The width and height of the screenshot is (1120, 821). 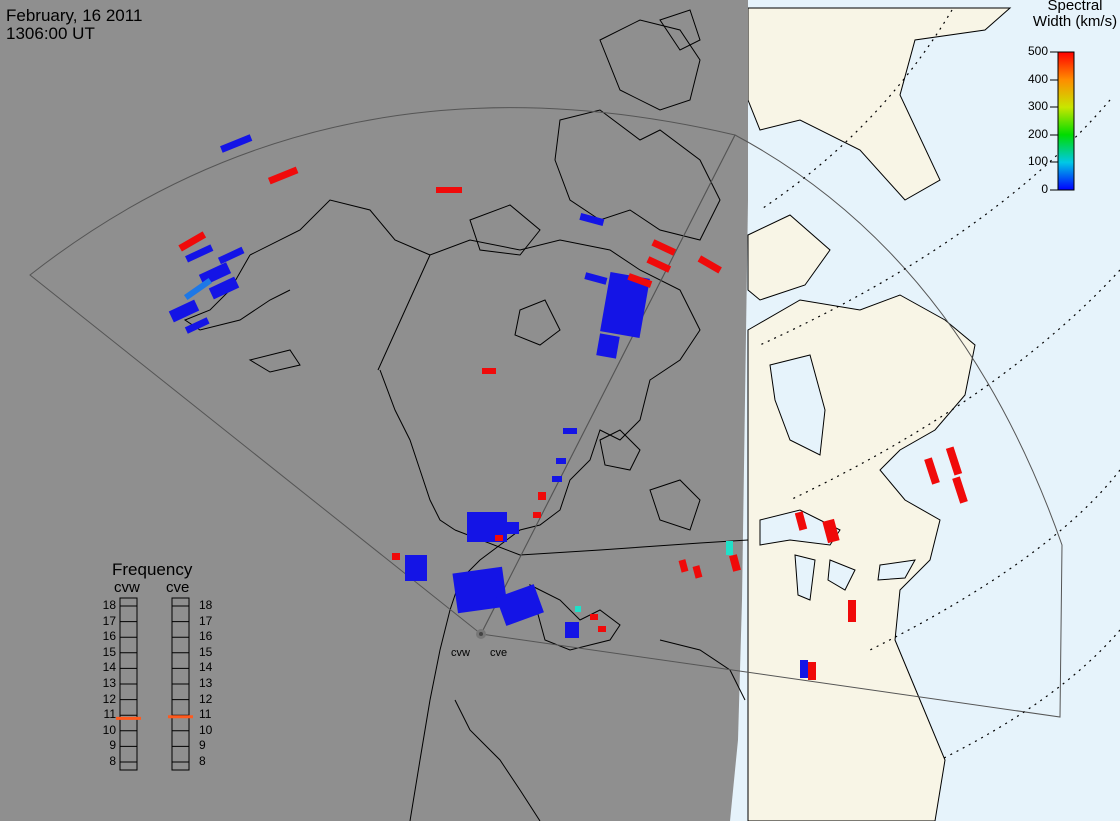 What do you see at coordinates (178, 587) in the screenshot?
I see `frequency-radar-cve: cve` at bounding box center [178, 587].